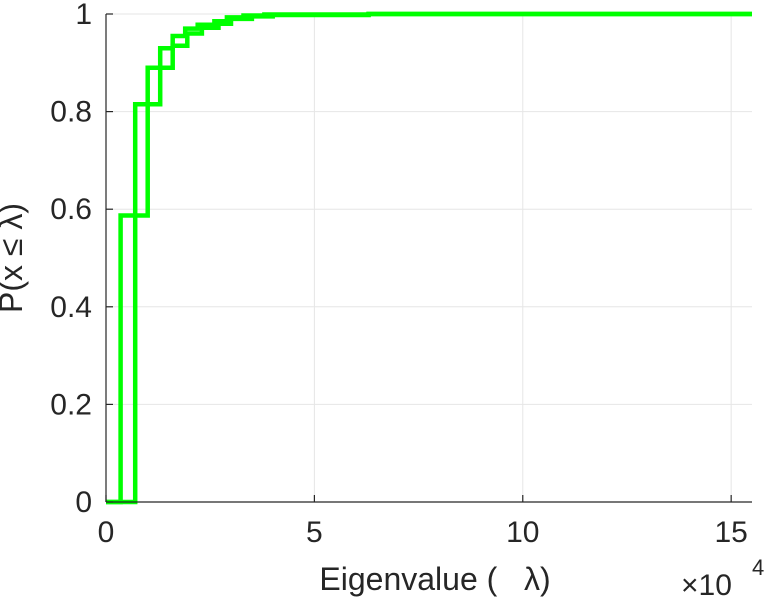 The image size is (771, 605). Describe the element at coordinates (434, 579) in the screenshot. I see `x-axis-label: Eigenvalue ( λ)` at that location.